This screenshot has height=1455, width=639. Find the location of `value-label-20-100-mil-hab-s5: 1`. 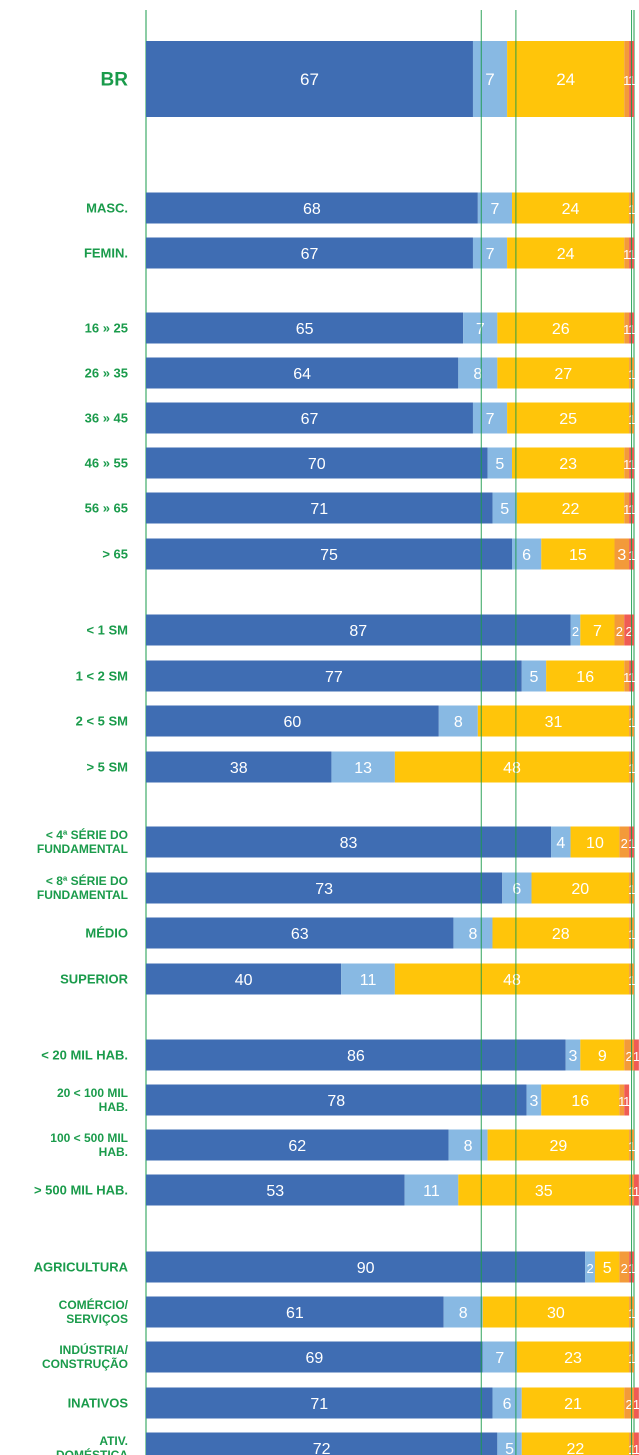

value-label-20-100-mil-hab-s5: 1 is located at coordinates (626, 1101).